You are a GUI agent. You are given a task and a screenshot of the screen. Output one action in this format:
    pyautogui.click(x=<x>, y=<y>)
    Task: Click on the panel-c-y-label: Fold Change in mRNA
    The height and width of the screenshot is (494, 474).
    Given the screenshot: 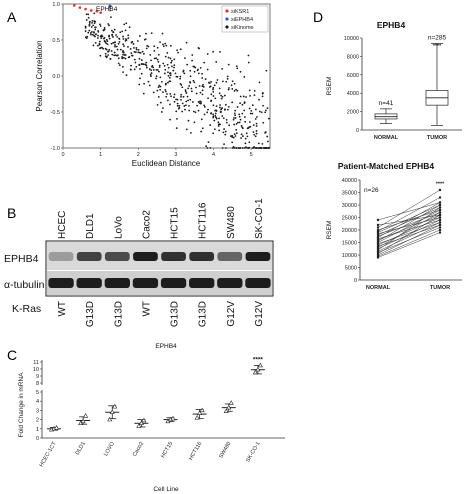 What is the action you would take?
    pyautogui.click(x=21, y=405)
    